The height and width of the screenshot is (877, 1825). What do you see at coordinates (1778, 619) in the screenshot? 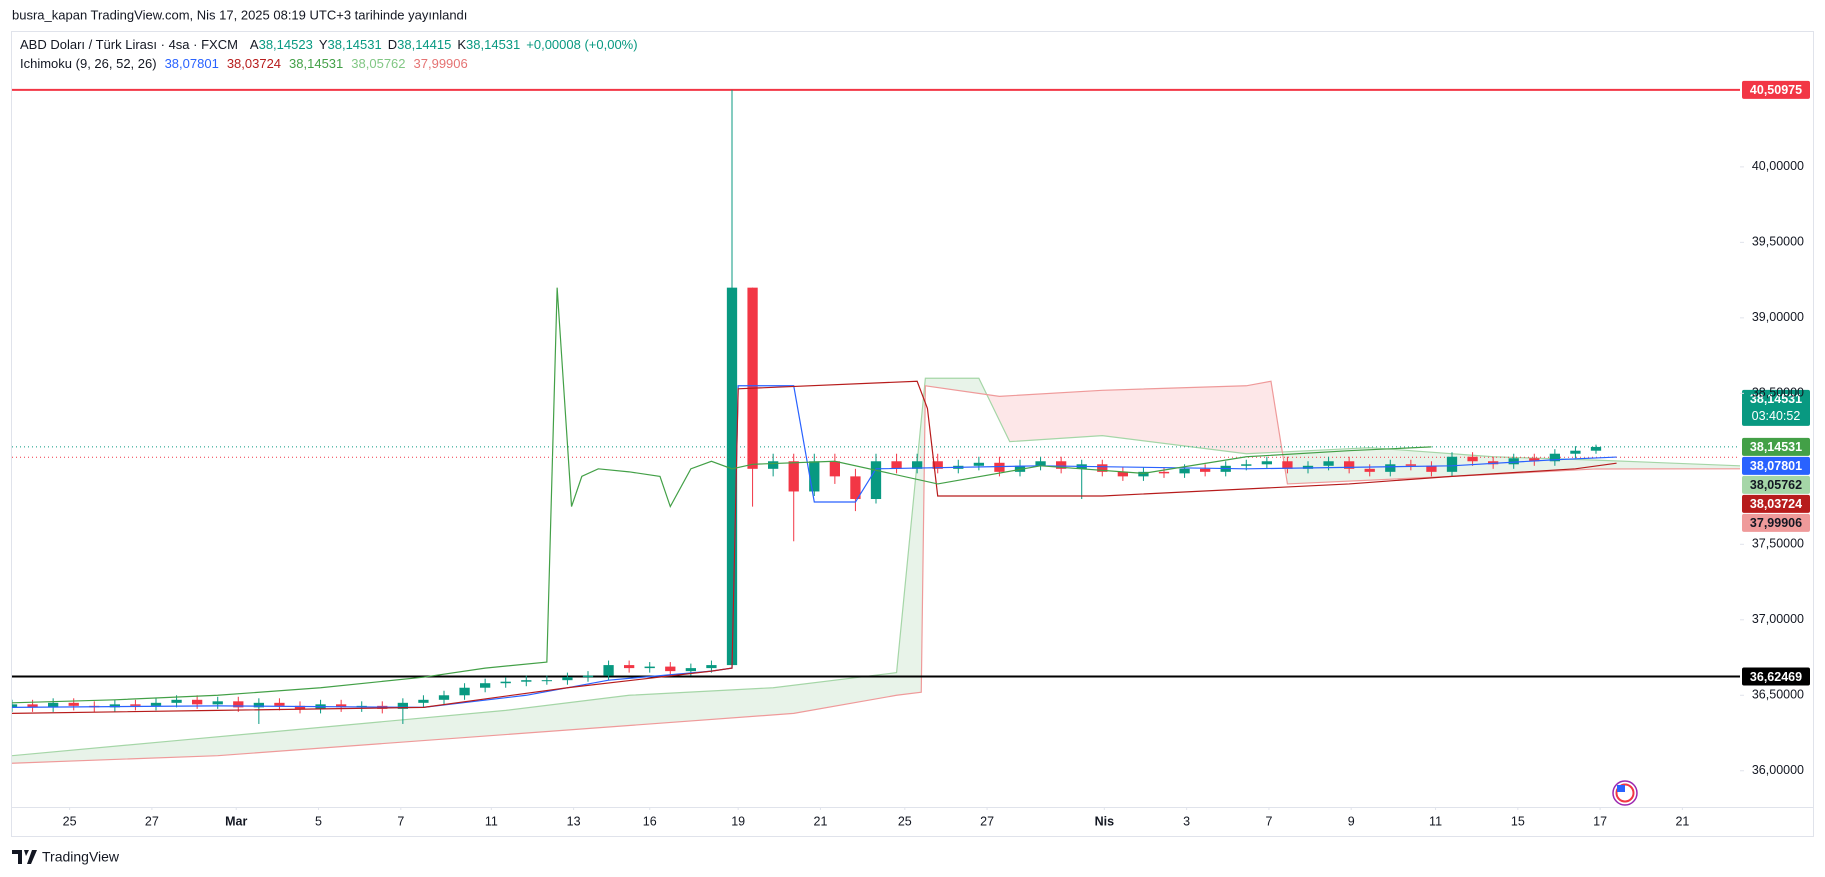
I see `y-tick-label: 37,00000` at bounding box center [1778, 619].